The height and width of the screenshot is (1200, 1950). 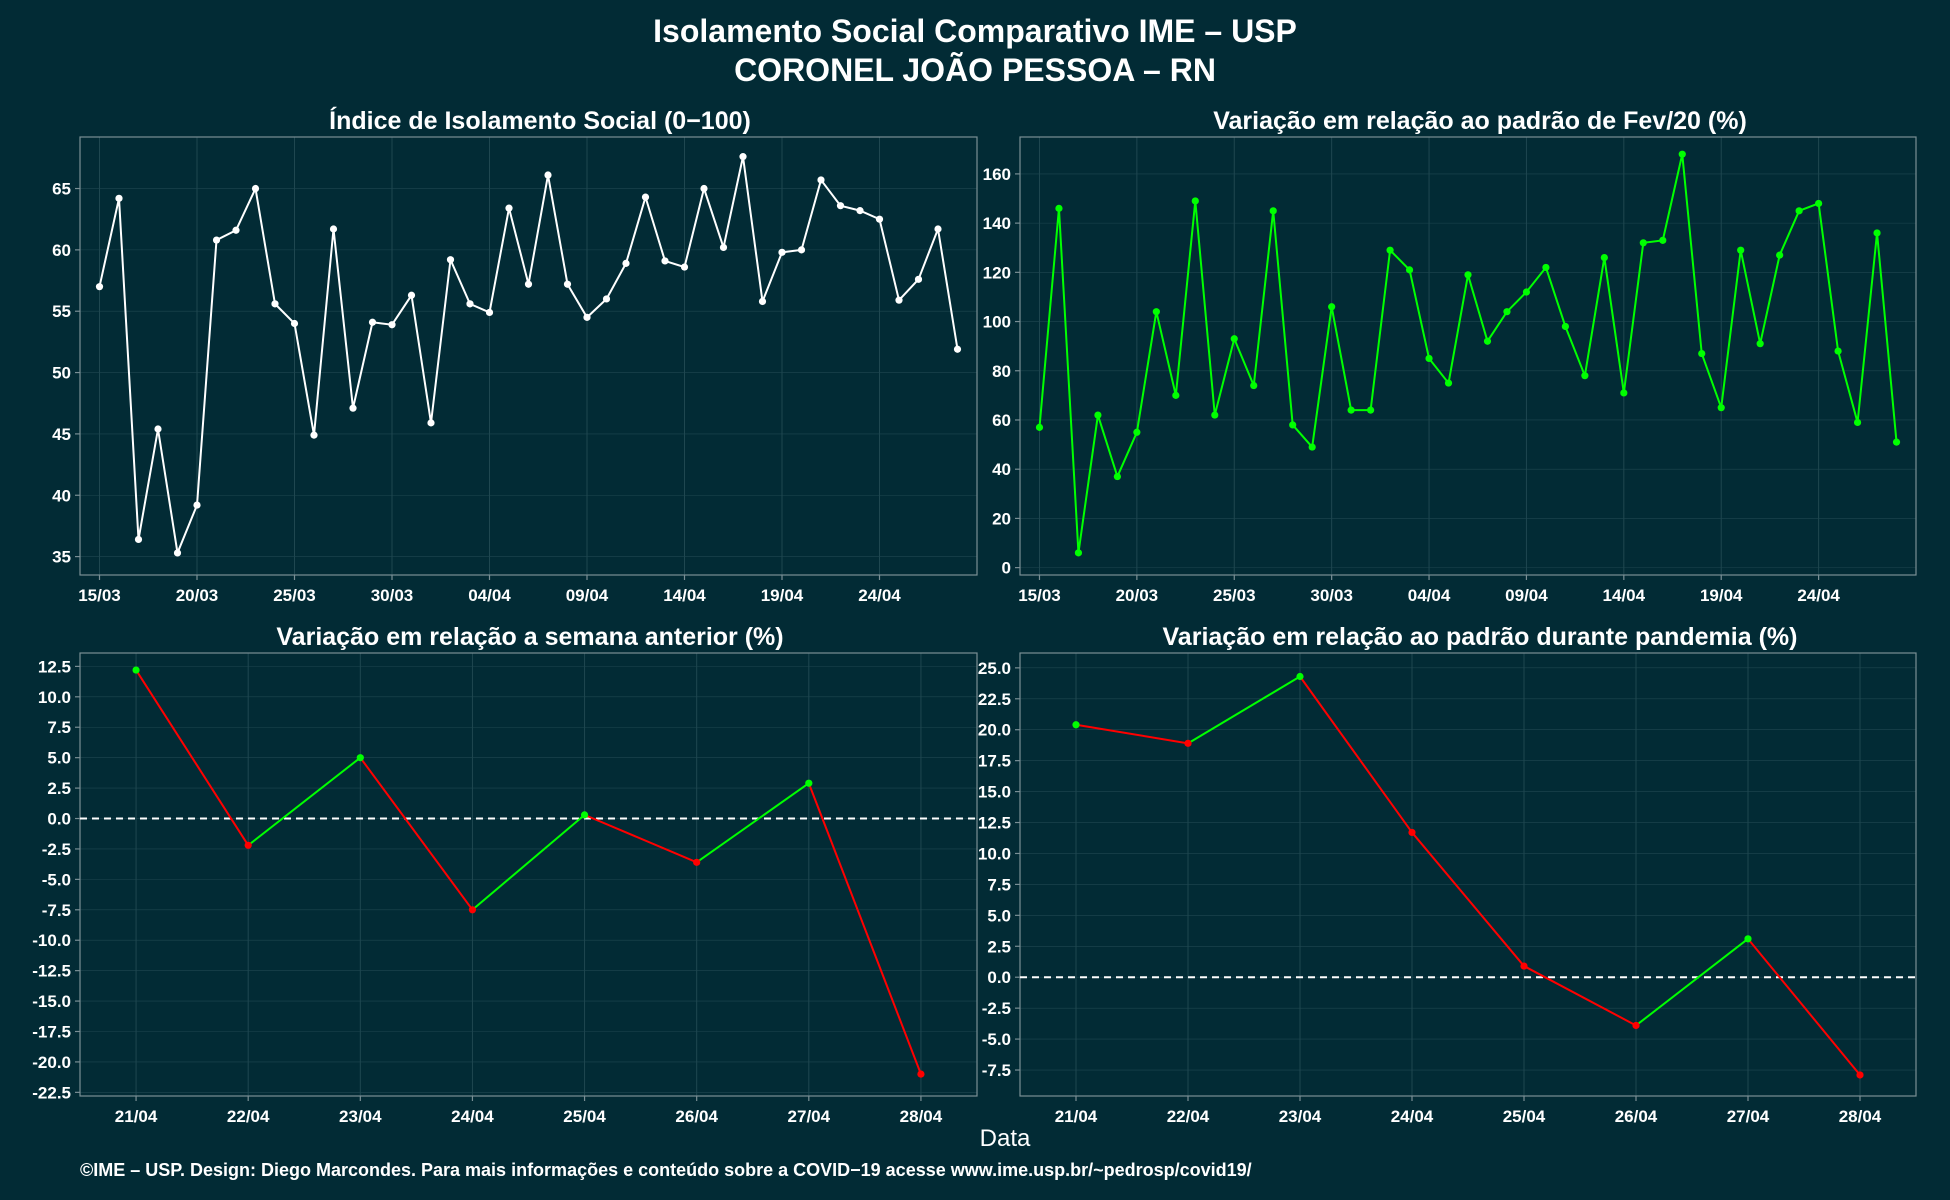 I want to click on x-tick-label: 23/04, so click(x=360, y=1116).